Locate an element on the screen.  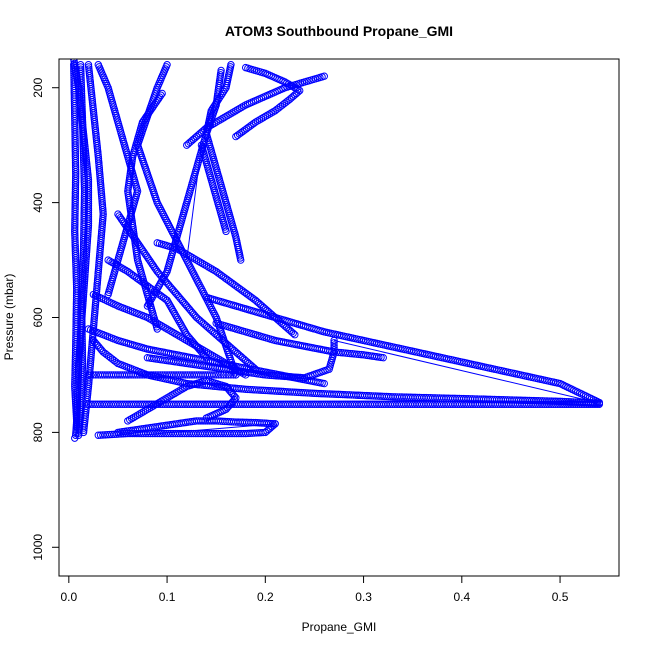
x-axis: 0.0 0.1 0.2 0.3 0.4 0.5 is located at coordinates (314, 590).